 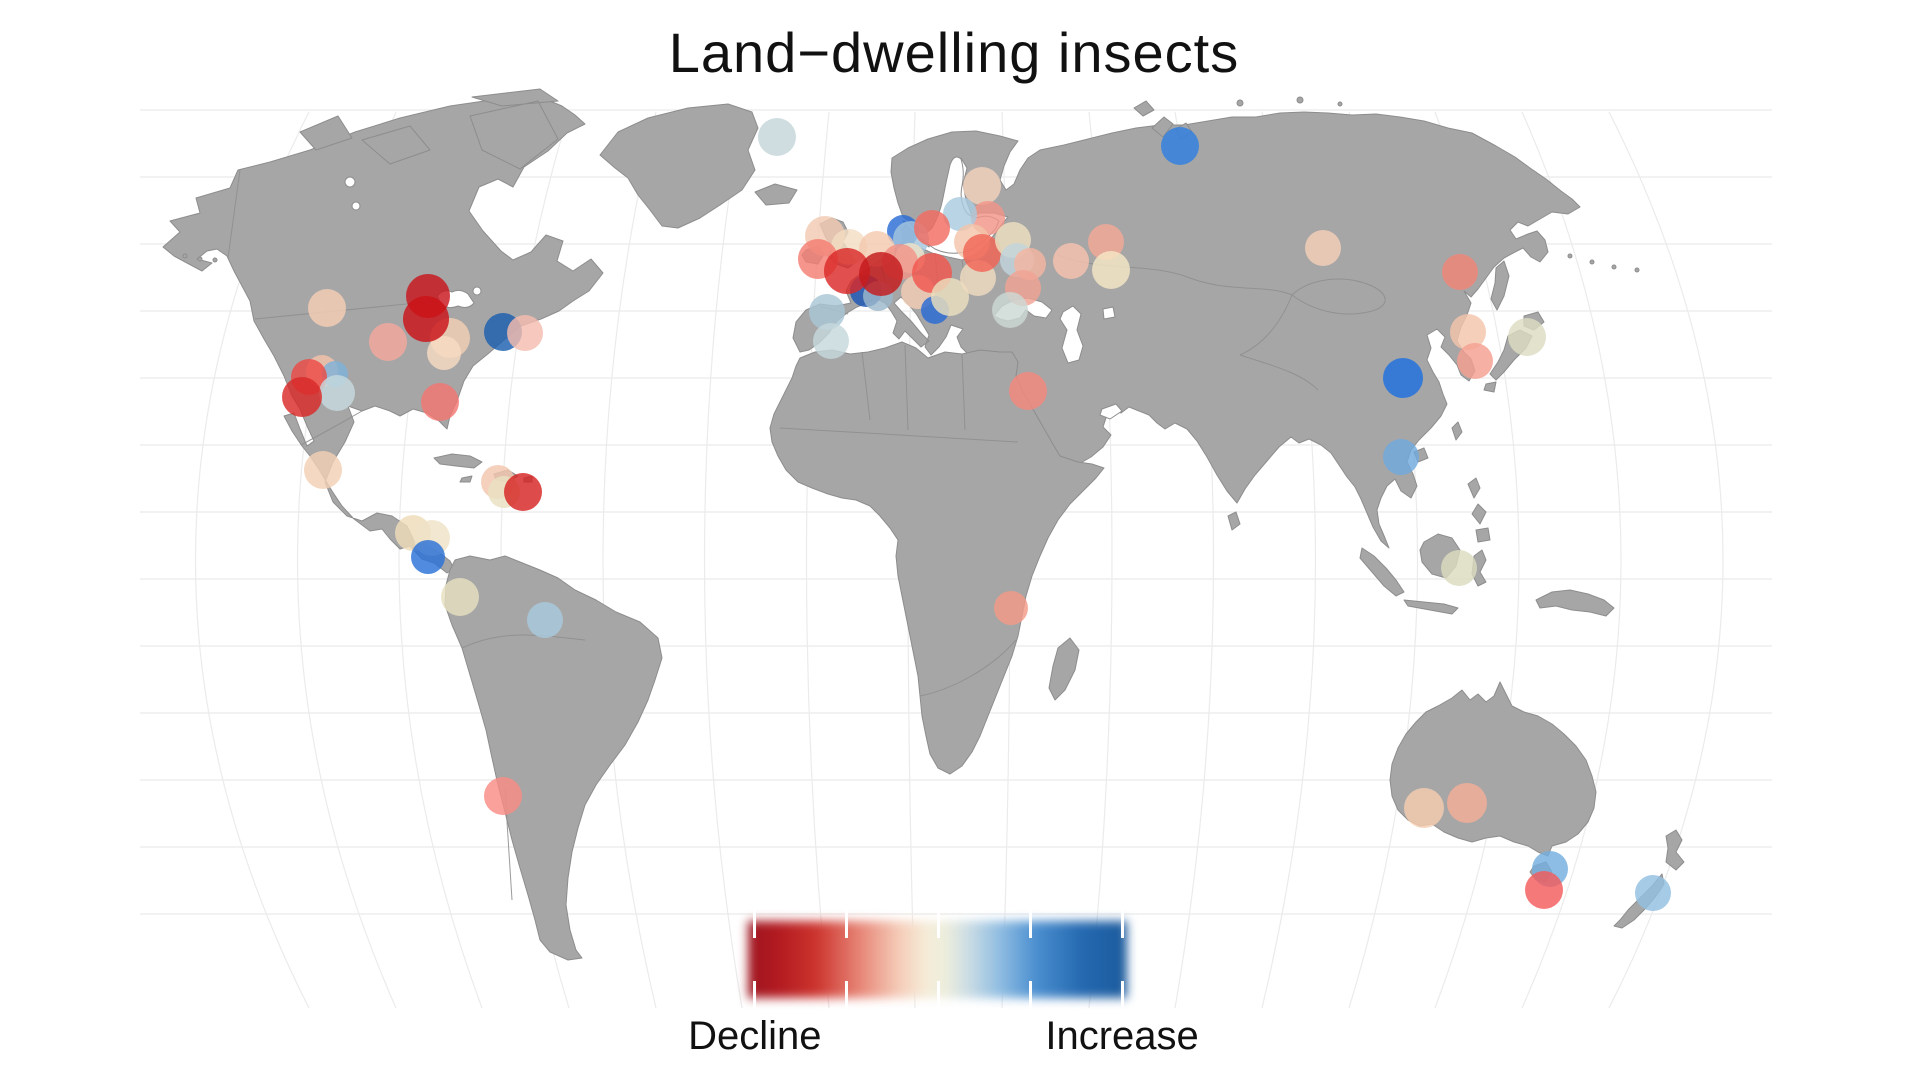 What do you see at coordinates (776, 194) in the screenshot?
I see `iceland` at bounding box center [776, 194].